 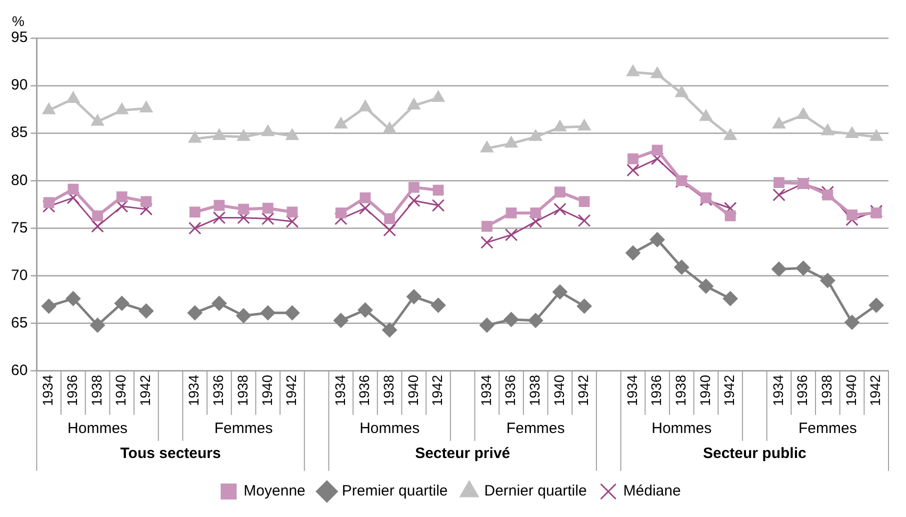 I want to click on y-tick-label: 65, so click(x=19, y=323).